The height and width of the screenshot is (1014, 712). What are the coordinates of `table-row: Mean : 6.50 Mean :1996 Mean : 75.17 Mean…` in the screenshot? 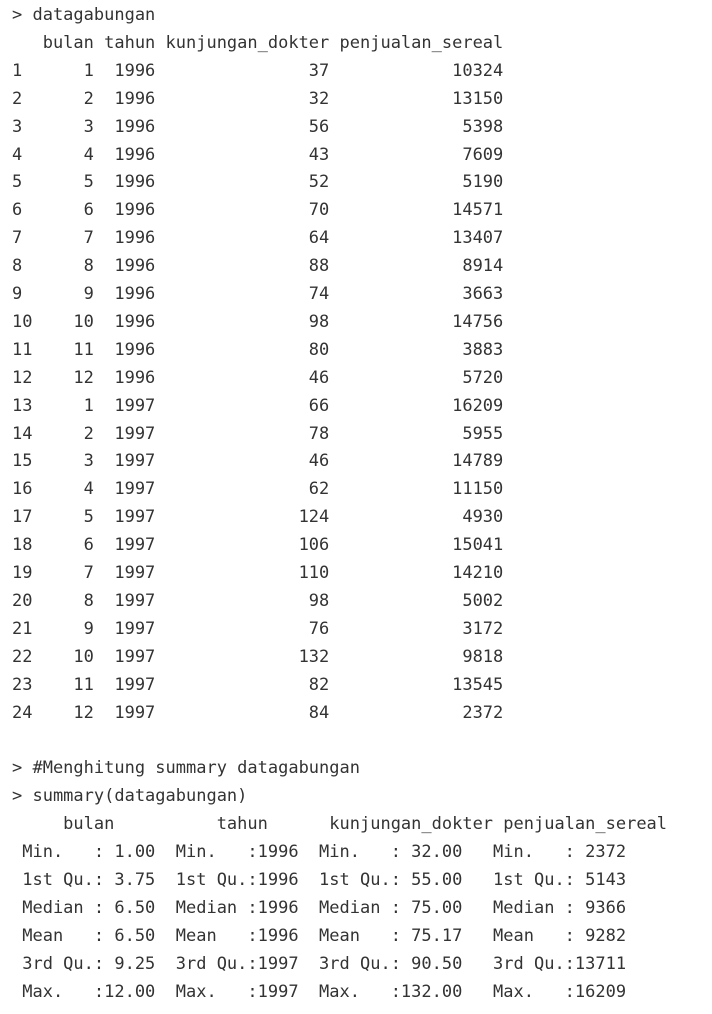 It's located at (334, 935).